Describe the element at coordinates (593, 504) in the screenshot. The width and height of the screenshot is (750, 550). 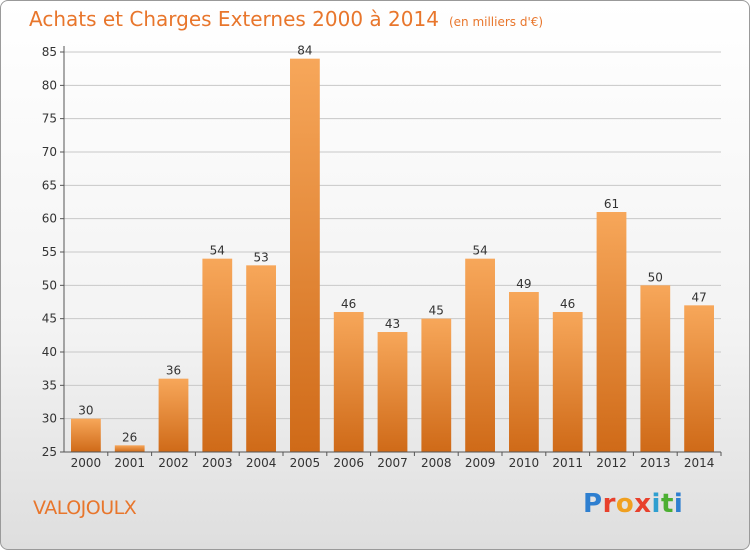
I see `logo-letter: P` at that location.